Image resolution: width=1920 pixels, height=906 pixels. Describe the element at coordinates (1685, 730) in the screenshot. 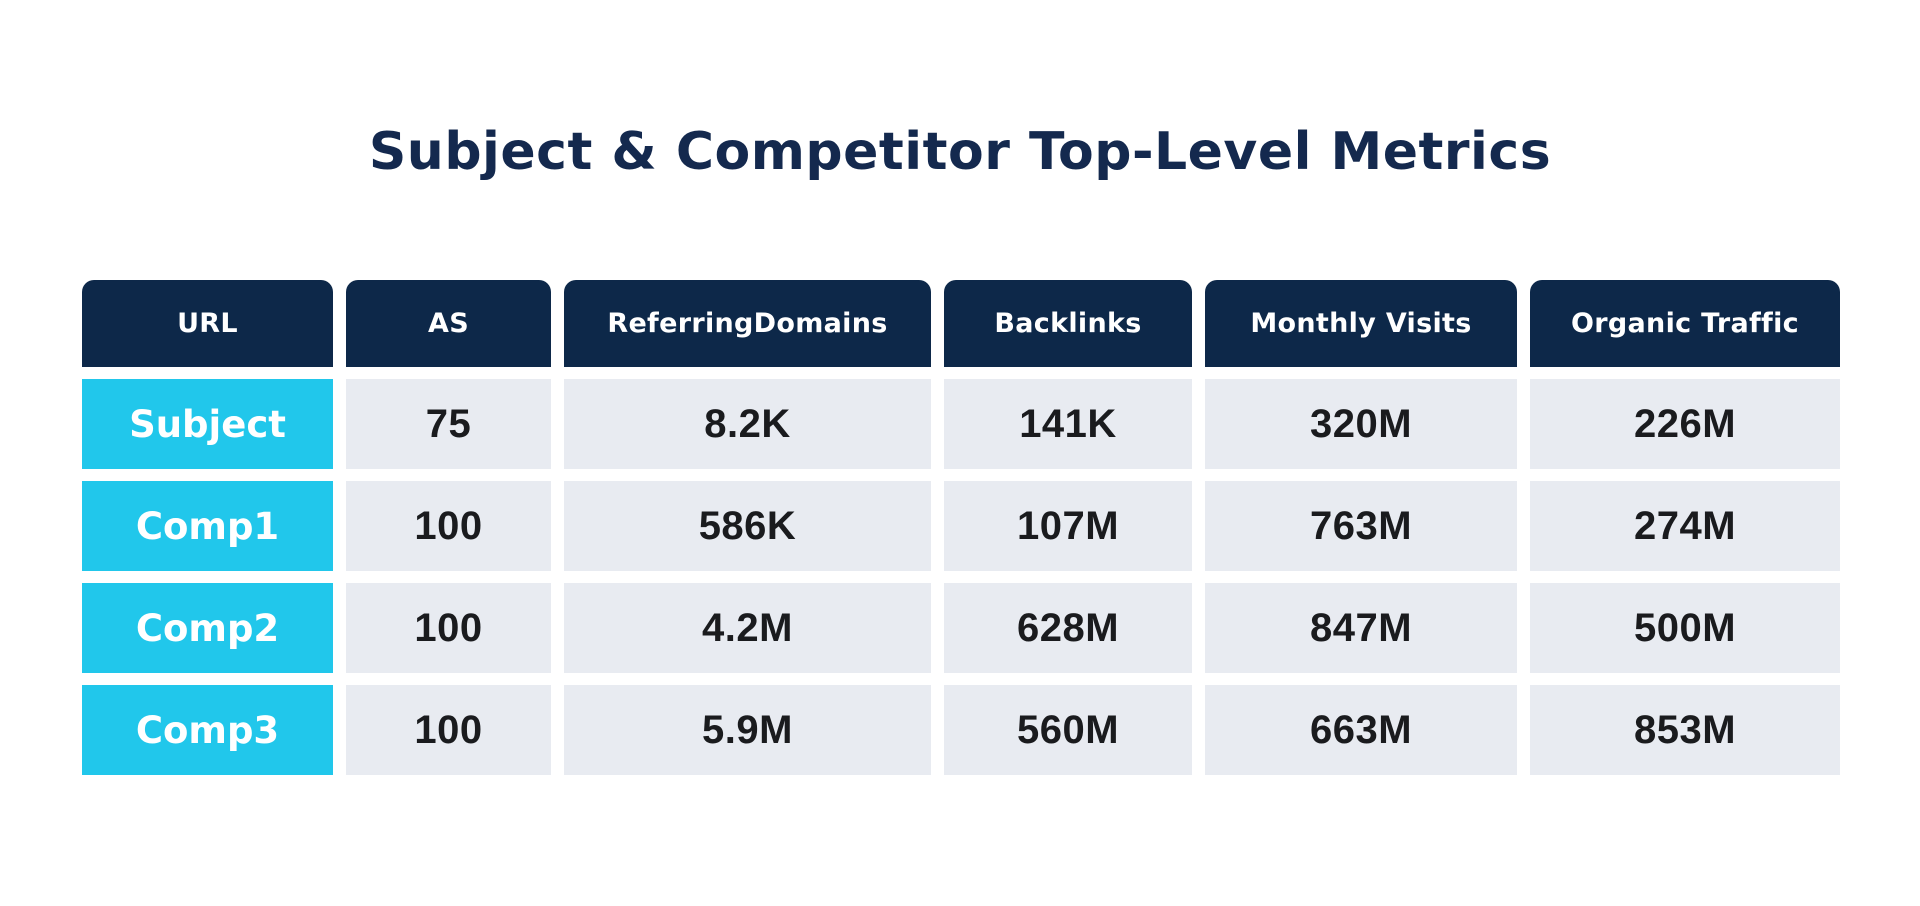

I see `table-cell: 853M` at that location.